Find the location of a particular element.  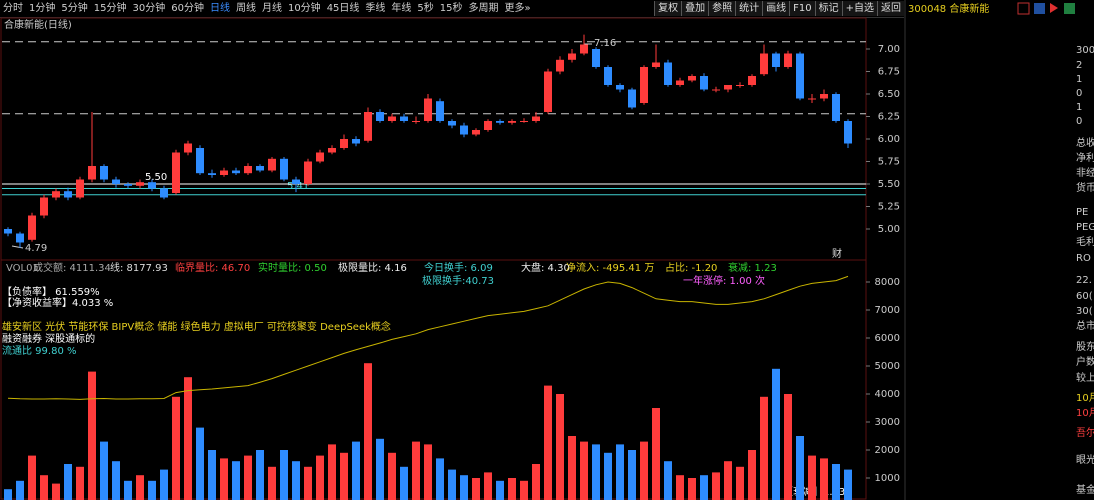

tool-button: 叠加 is located at coordinates (695, 8).